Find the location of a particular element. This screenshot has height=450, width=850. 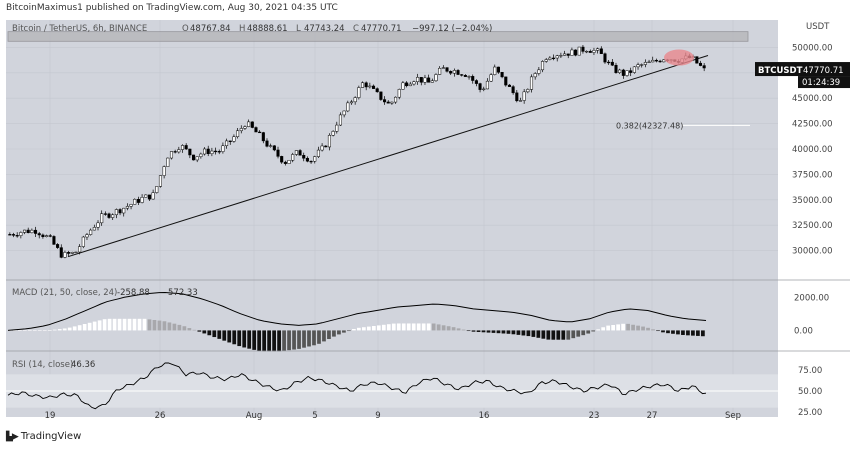

footer: ▙▶ TradingView is located at coordinates (43, 436).